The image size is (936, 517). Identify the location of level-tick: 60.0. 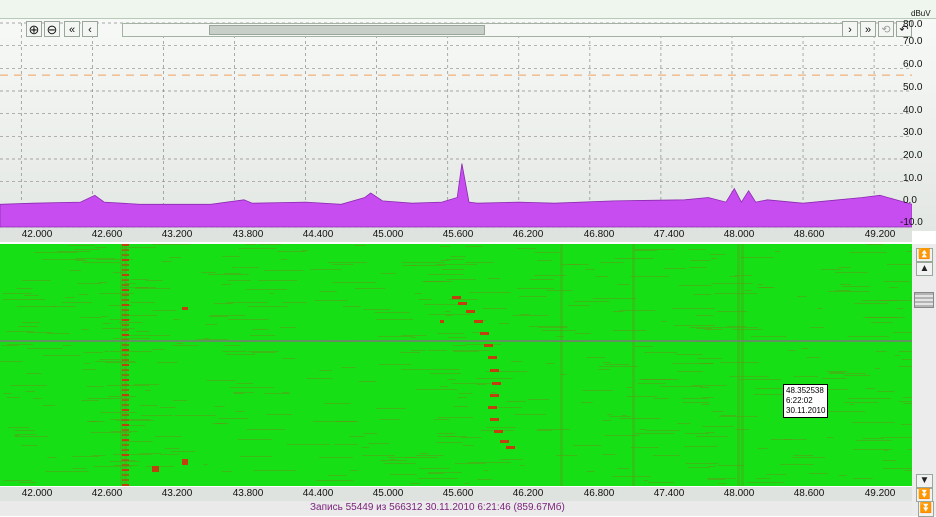
(913, 64).